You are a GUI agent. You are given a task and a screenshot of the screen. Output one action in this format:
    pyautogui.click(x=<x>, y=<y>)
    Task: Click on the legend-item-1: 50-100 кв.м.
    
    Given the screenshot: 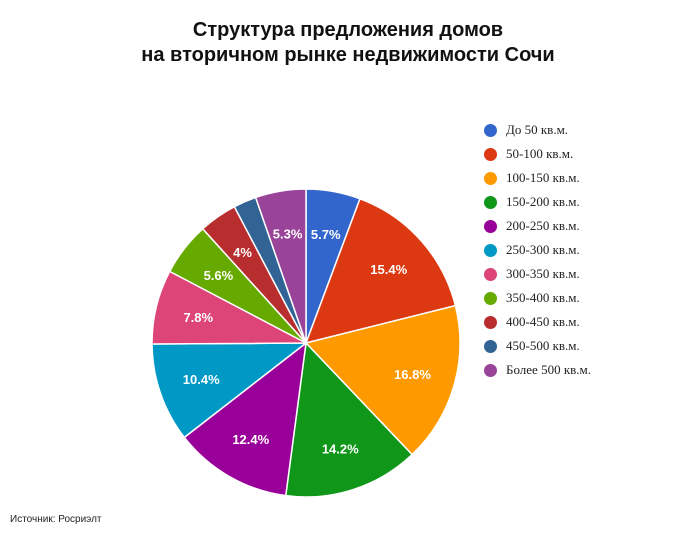 What is the action you would take?
    pyautogui.click(x=537, y=154)
    